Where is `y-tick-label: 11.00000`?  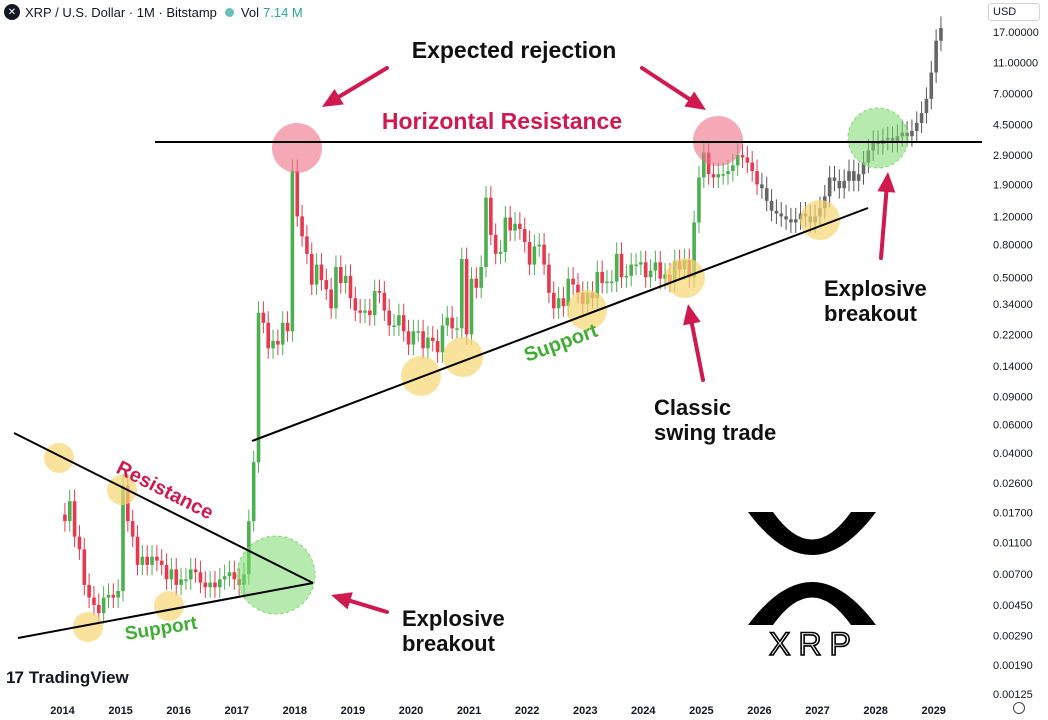
y-tick-label: 11.00000 is located at coordinates (1015, 63).